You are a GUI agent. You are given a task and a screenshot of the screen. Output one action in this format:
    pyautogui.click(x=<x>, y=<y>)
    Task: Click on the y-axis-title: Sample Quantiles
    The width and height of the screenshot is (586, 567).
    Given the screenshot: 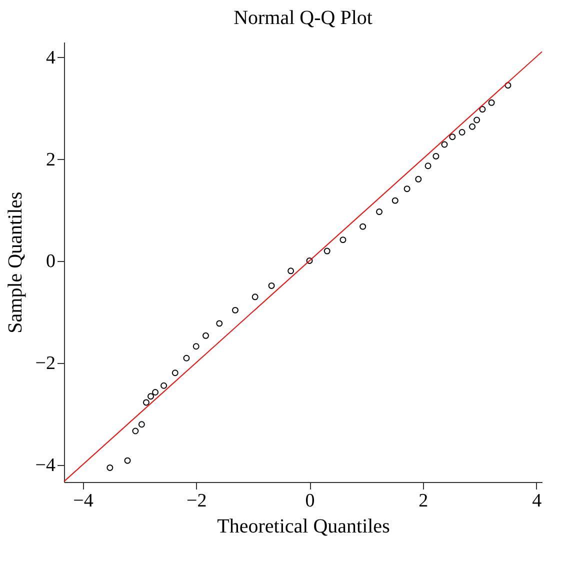 What is the action you would take?
    pyautogui.click(x=15, y=262)
    